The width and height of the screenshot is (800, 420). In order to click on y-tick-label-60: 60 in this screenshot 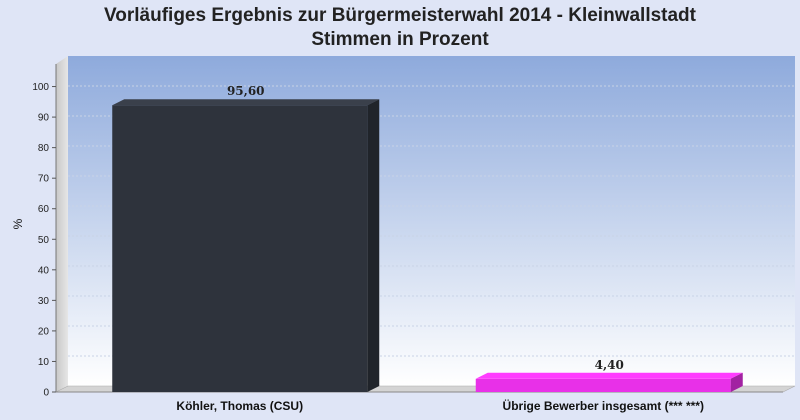, I will do `click(44, 209)`.